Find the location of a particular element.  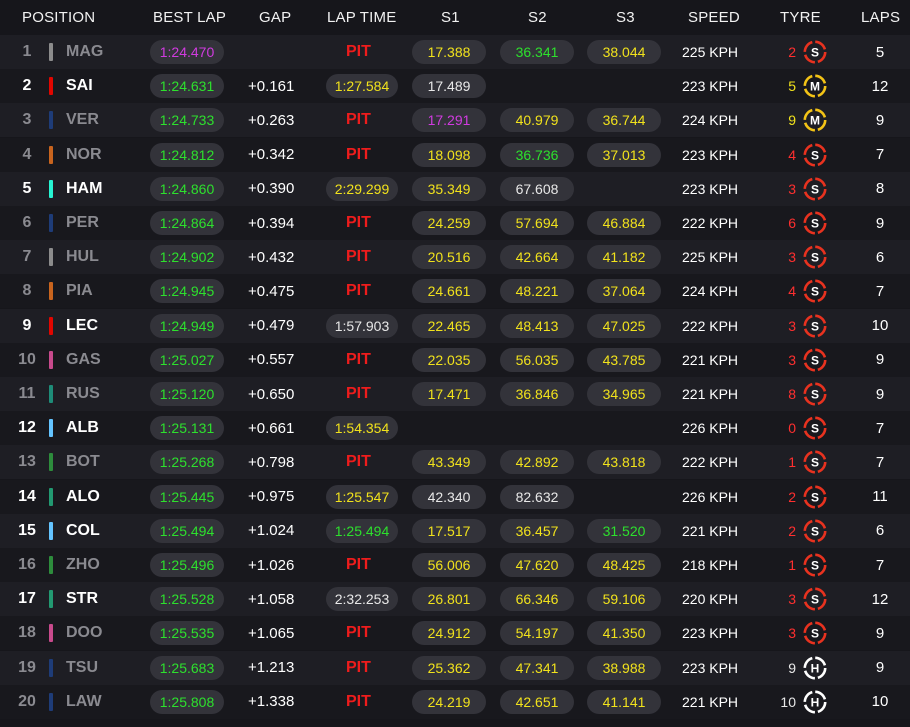

position-number: 14 is located at coordinates (27, 496).